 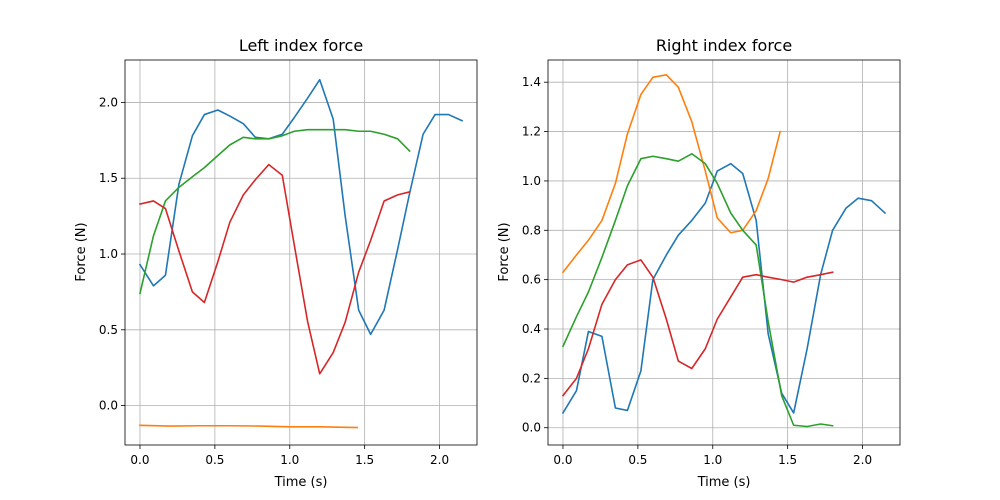 I want to click on left-chart-title: Left index force, so click(x=301, y=45).